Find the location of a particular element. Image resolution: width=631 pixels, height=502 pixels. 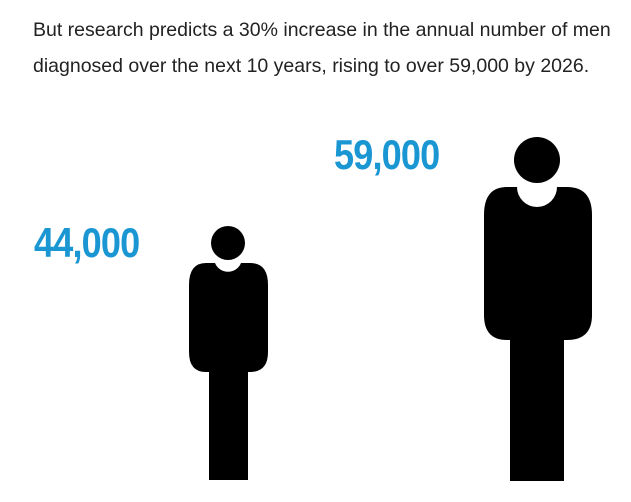

large-person-body is located at coordinates (538, 334).